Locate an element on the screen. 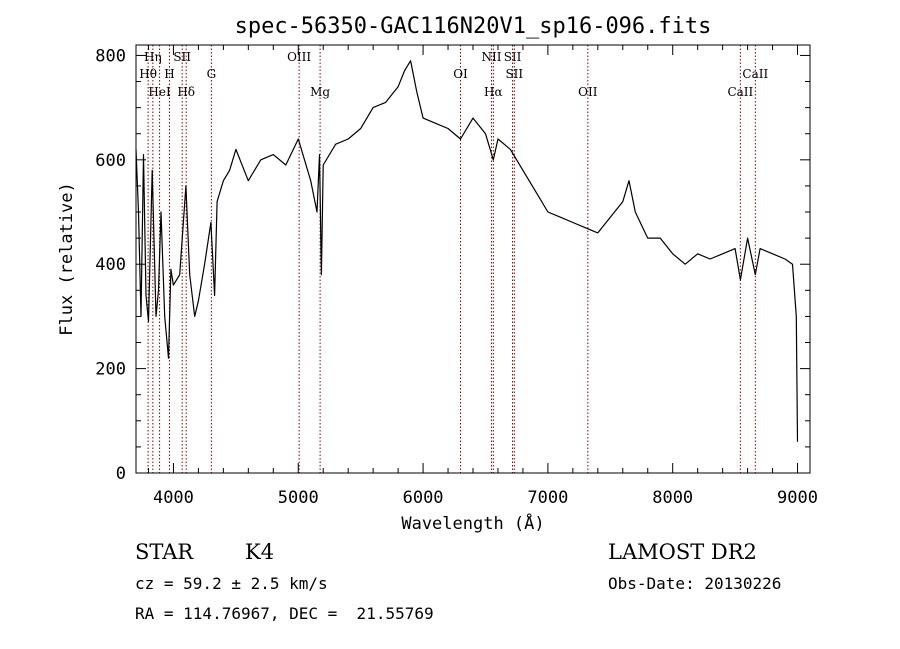 This screenshot has width=900, height=649. x-tick-label: 6000 is located at coordinates (423, 498).